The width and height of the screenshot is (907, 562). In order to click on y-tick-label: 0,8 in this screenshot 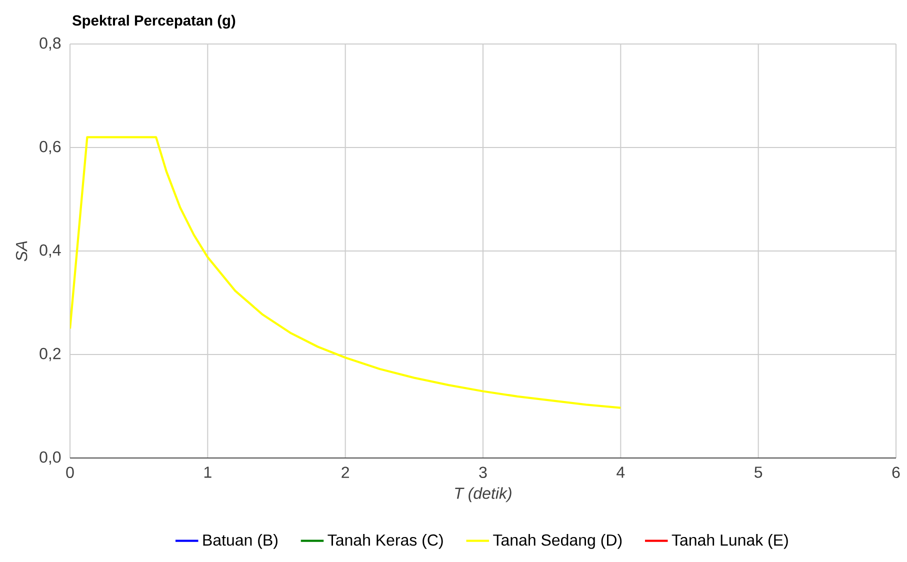, I will do `click(50, 44)`.